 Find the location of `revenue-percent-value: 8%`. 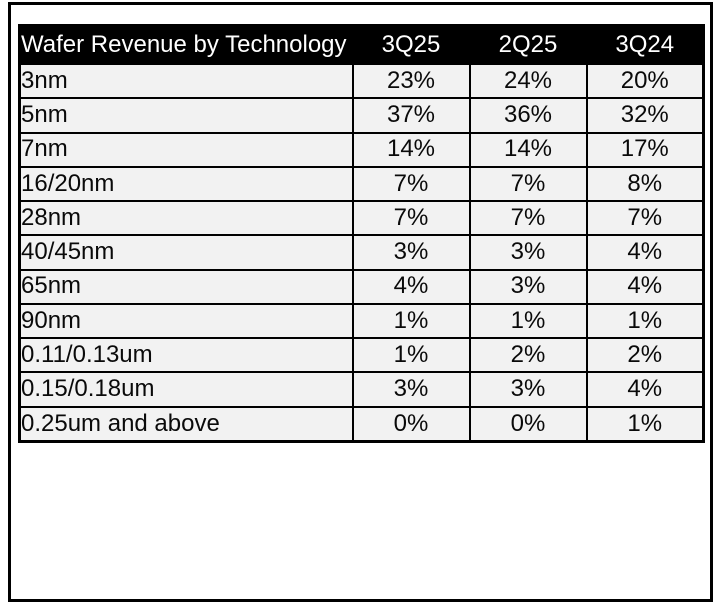

revenue-percent-value: 8% is located at coordinates (645, 184).